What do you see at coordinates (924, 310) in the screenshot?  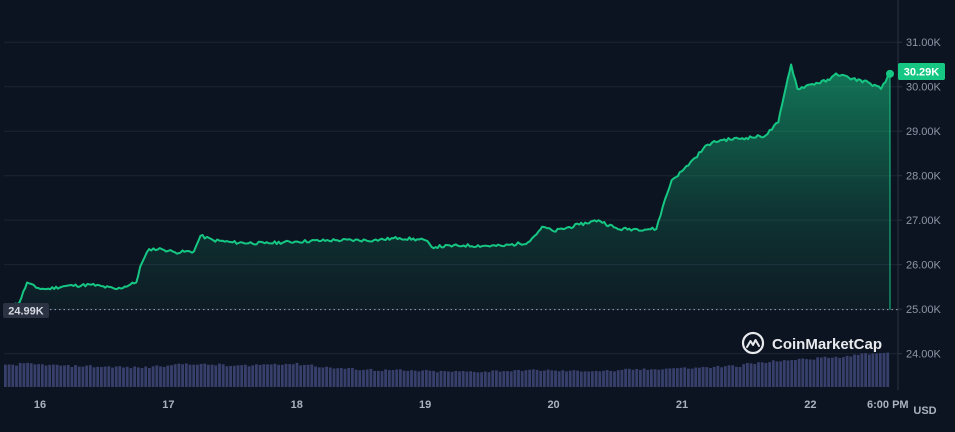 I see `y-tick-label: 25.00K` at bounding box center [924, 310].